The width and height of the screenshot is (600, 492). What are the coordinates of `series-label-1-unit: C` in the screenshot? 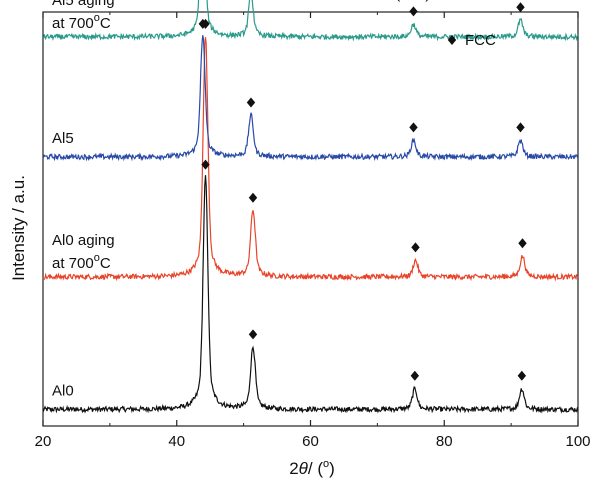 It's located at (105, 263).